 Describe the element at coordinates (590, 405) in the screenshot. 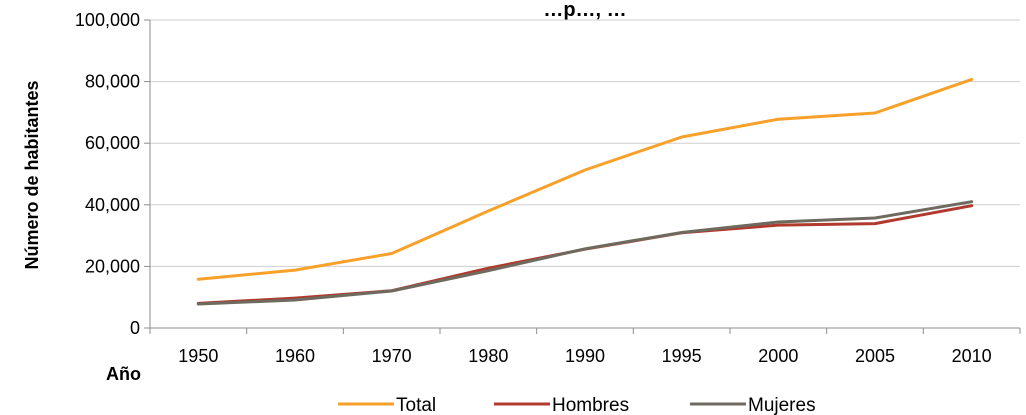

I see `legend-label: Hombres` at that location.